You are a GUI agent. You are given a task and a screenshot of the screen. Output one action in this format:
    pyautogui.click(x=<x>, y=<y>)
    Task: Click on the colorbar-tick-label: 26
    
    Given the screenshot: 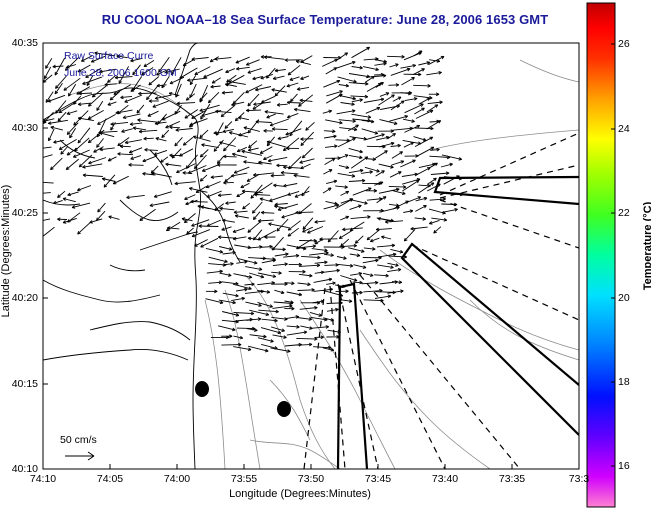 What is the action you would take?
    pyautogui.click(x=624, y=44)
    